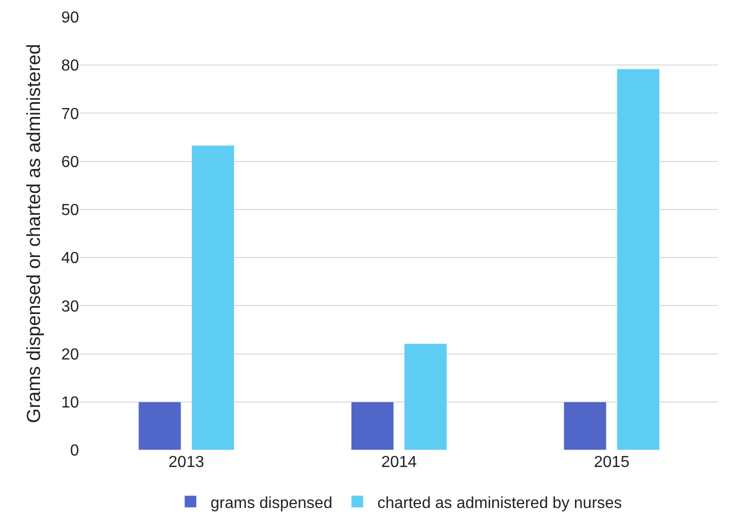  Describe the element at coordinates (499, 503) in the screenshot. I see `legend-label: charted as administered by nurses` at that location.